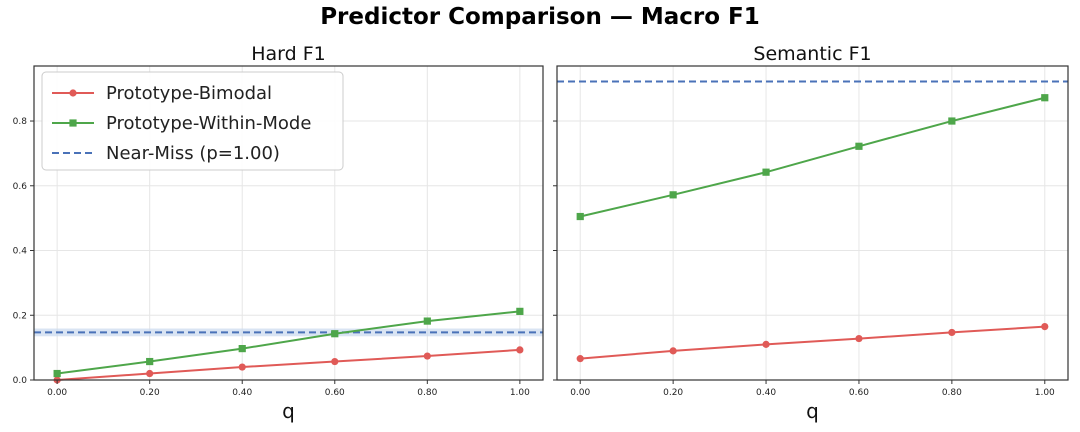 Image resolution: width=1080 pixels, height=432 pixels. Describe the element at coordinates (20, 316) in the screenshot. I see `y-tick-label: 0.2` at that location.